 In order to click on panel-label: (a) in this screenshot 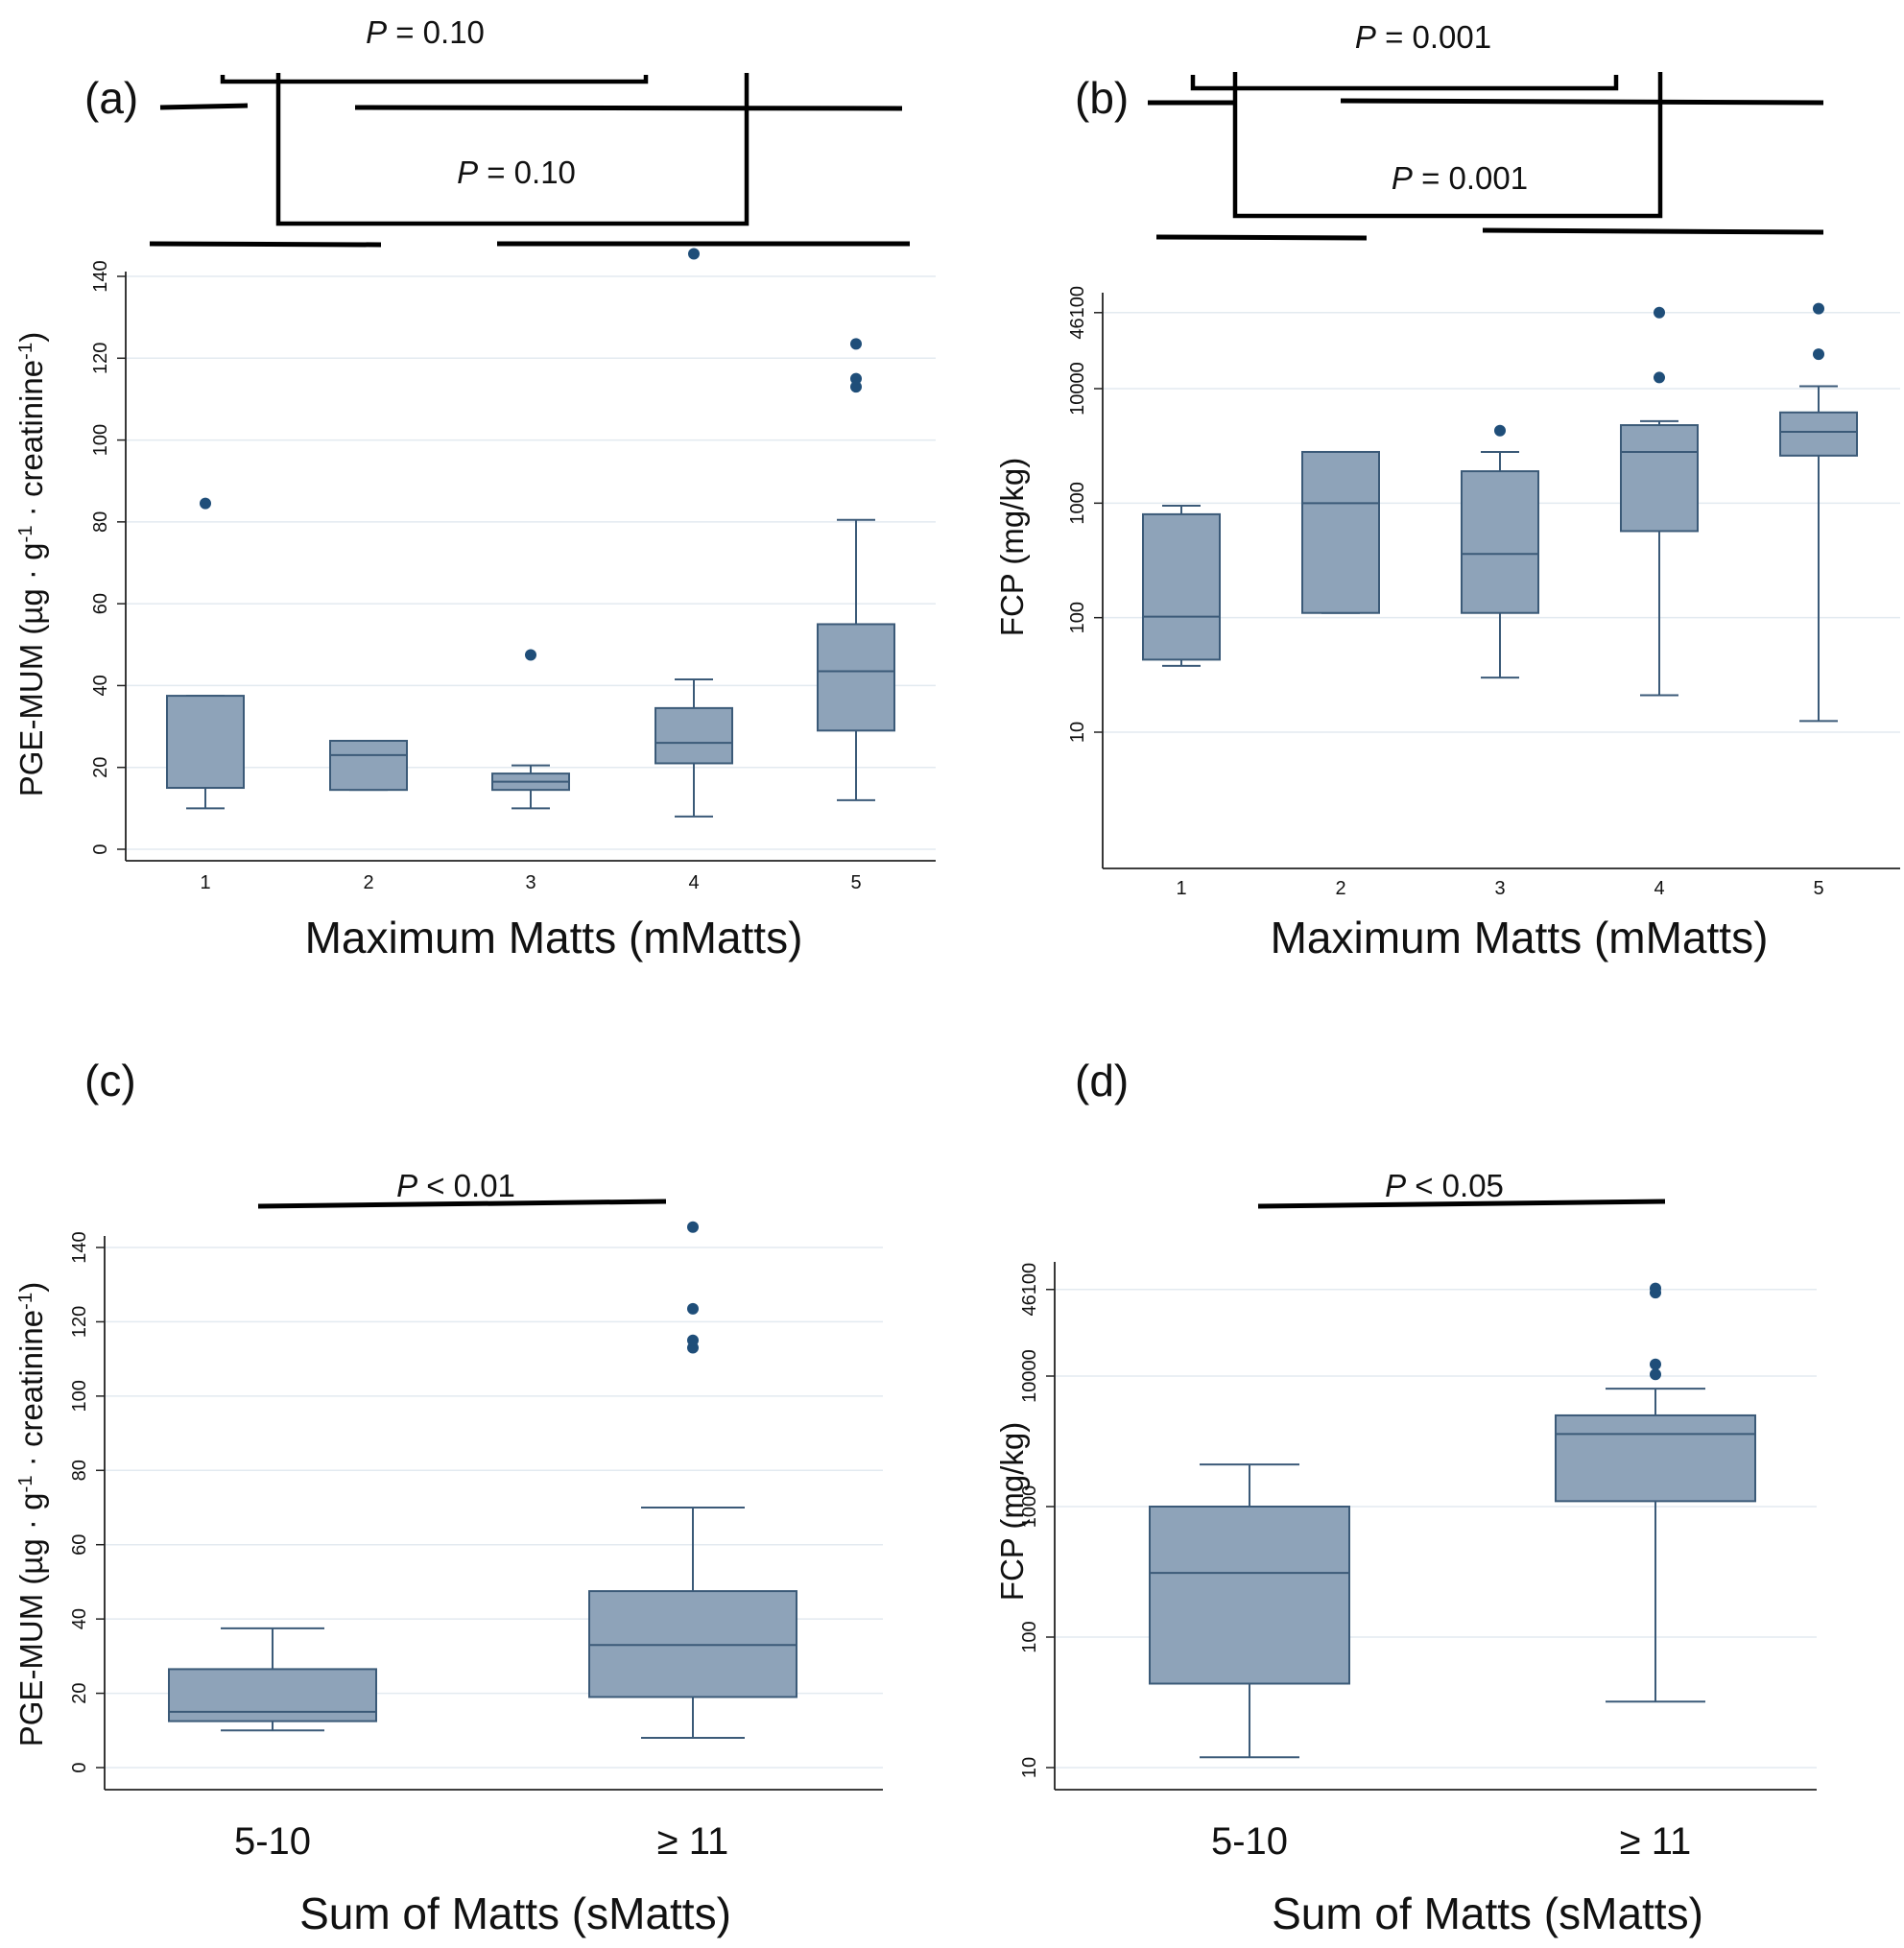, I will do `click(111, 98)`.